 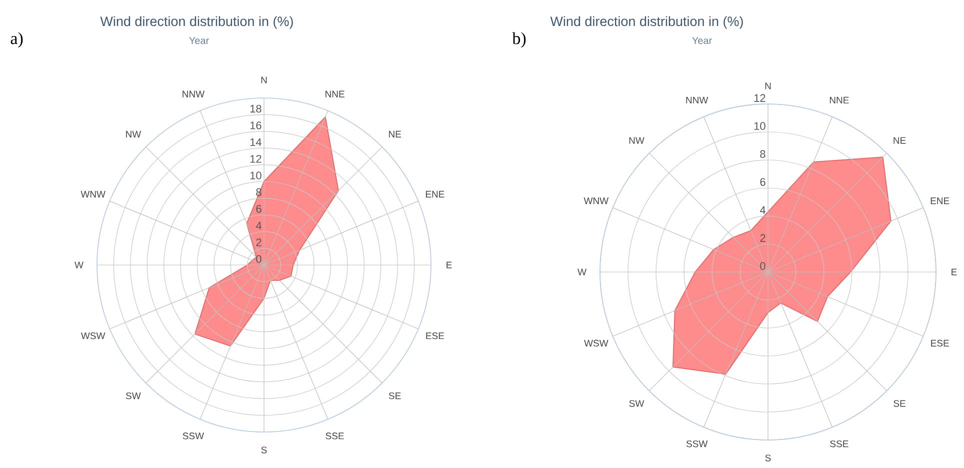 I want to click on text: b), so click(x=519, y=40).